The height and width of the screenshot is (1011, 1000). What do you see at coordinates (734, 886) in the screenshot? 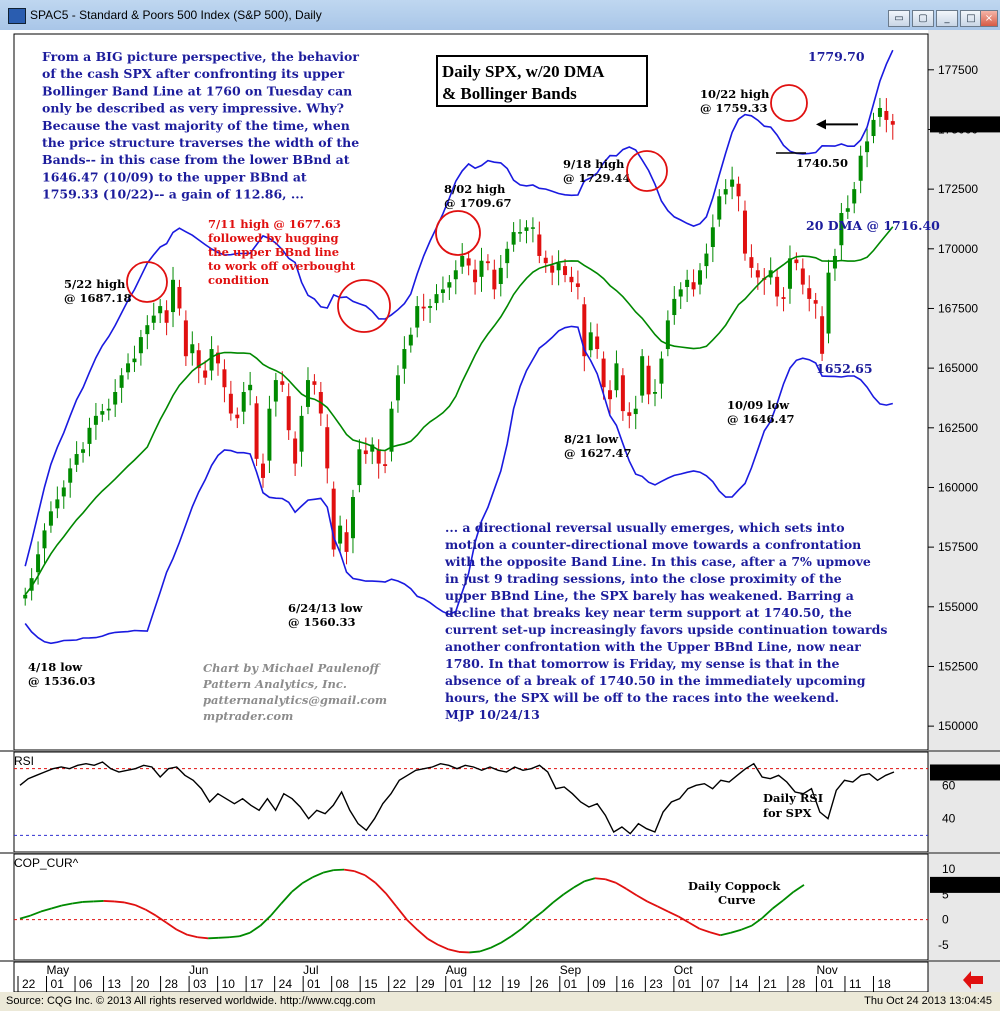
I see `coppock-caption: Daily Coppock` at bounding box center [734, 886].